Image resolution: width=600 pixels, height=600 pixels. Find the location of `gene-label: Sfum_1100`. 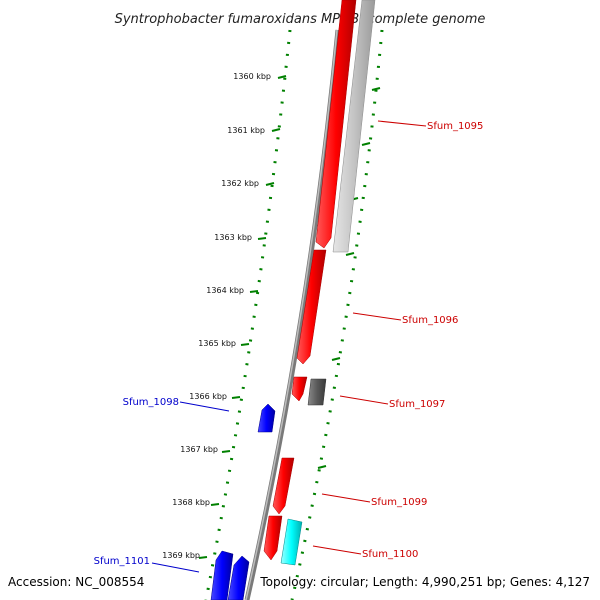

gene-label: Sfum_1100 is located at coordinates (390, 554).